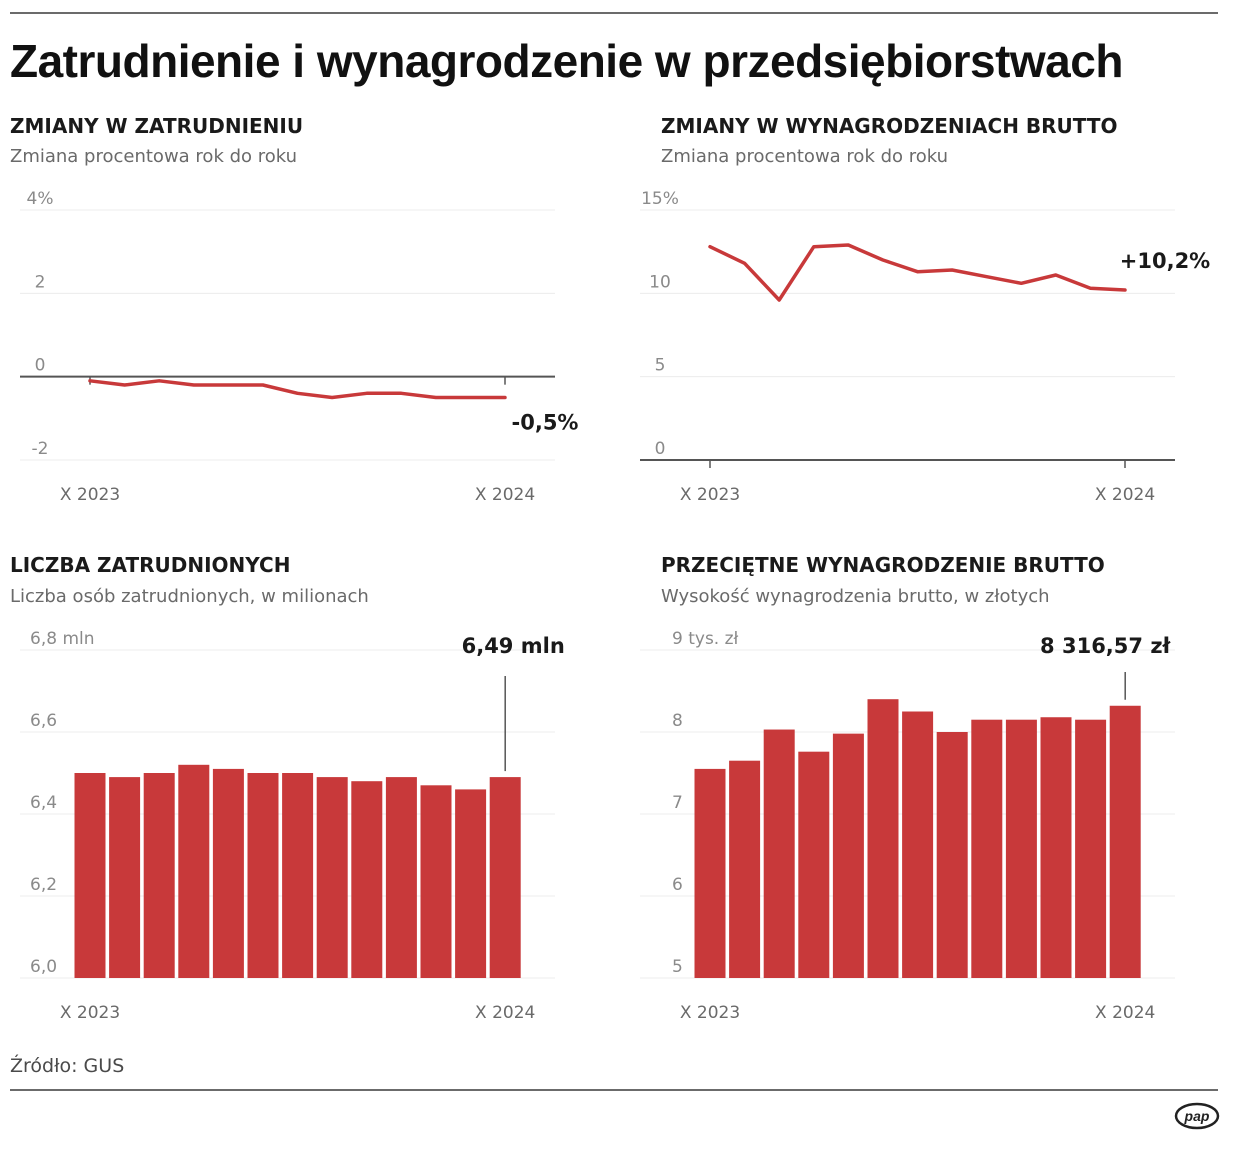 This screenshot has width=1246, height=1150. I want to click on y-tick-label: 10, so click(660, 282).